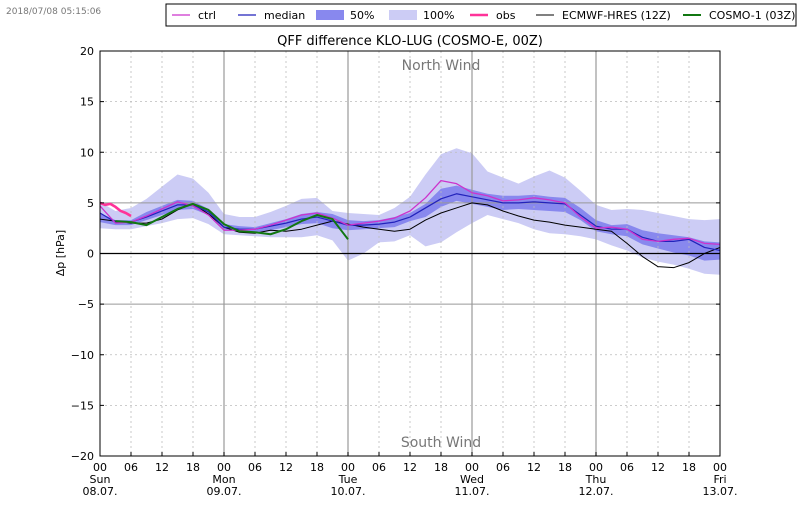 This screenshot has height=509, width=800. I want to click on legend-item-ecmwf-hres-12z: ECMWF-HRES (12Z), so click(603, 15).